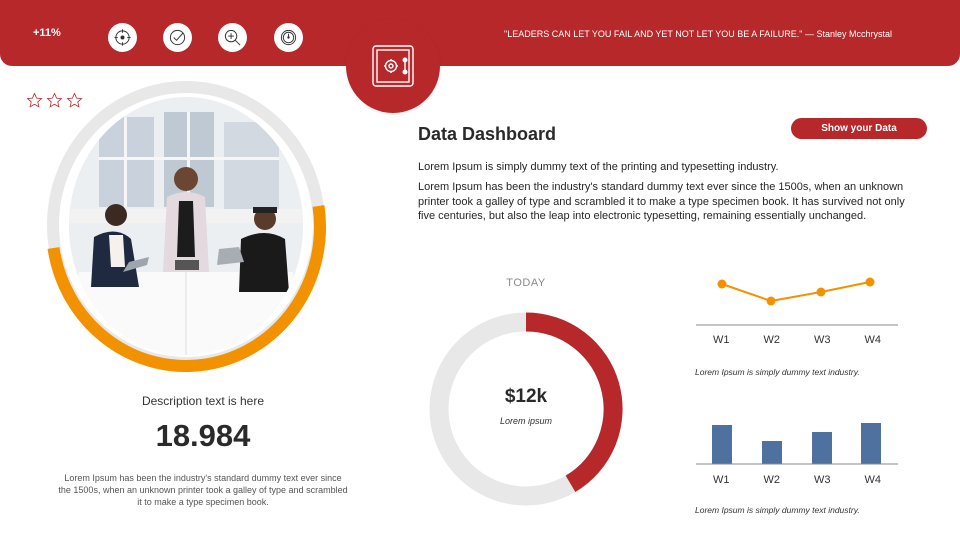 The width and height of the screenshot is (960, 540). I want to click on big-stat-number: 18.984, so click(203, 435).